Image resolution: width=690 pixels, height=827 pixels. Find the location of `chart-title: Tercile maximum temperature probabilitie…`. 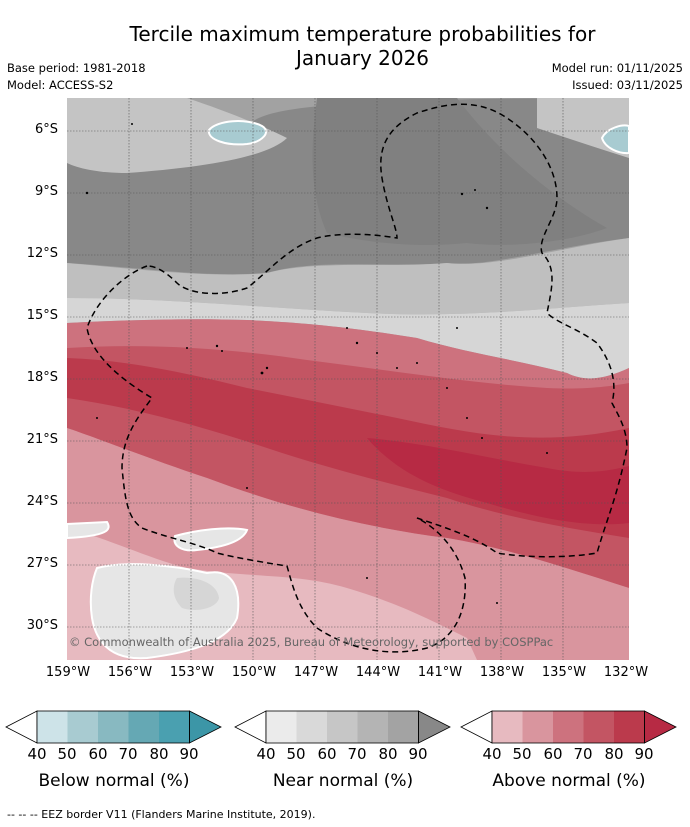

chart-title: Tercile maximum temperature probabilitie… is located at coordinates (362, 46).